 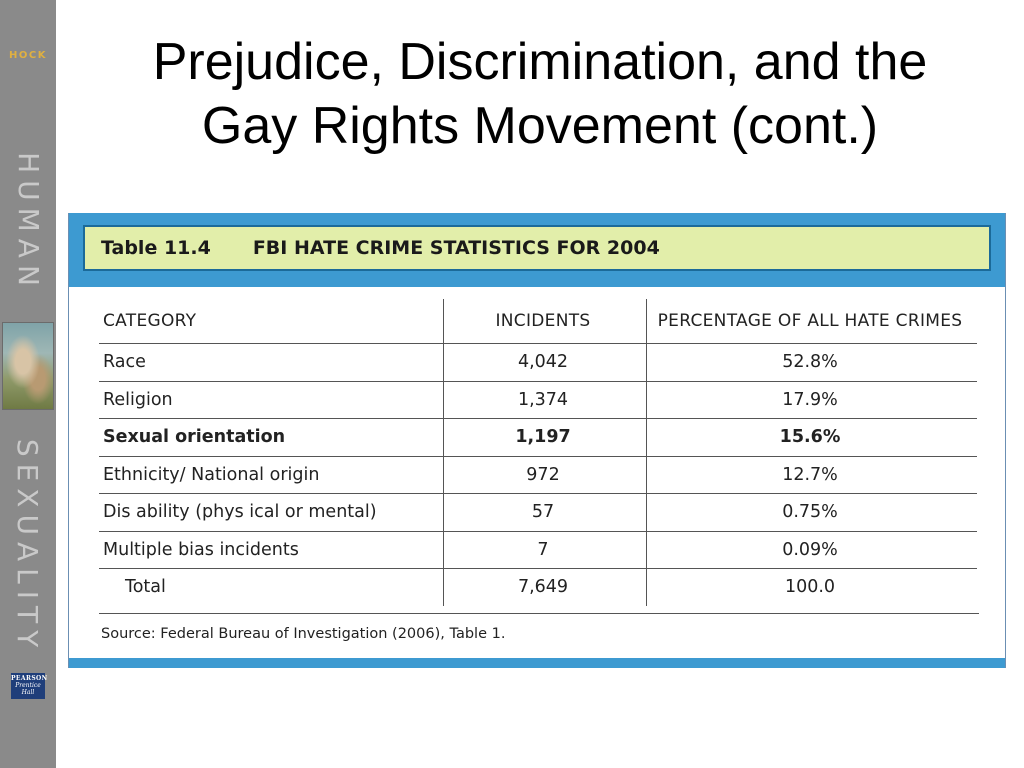 I want to click on row-incidents: 1,197, so click(x=545, y=437).